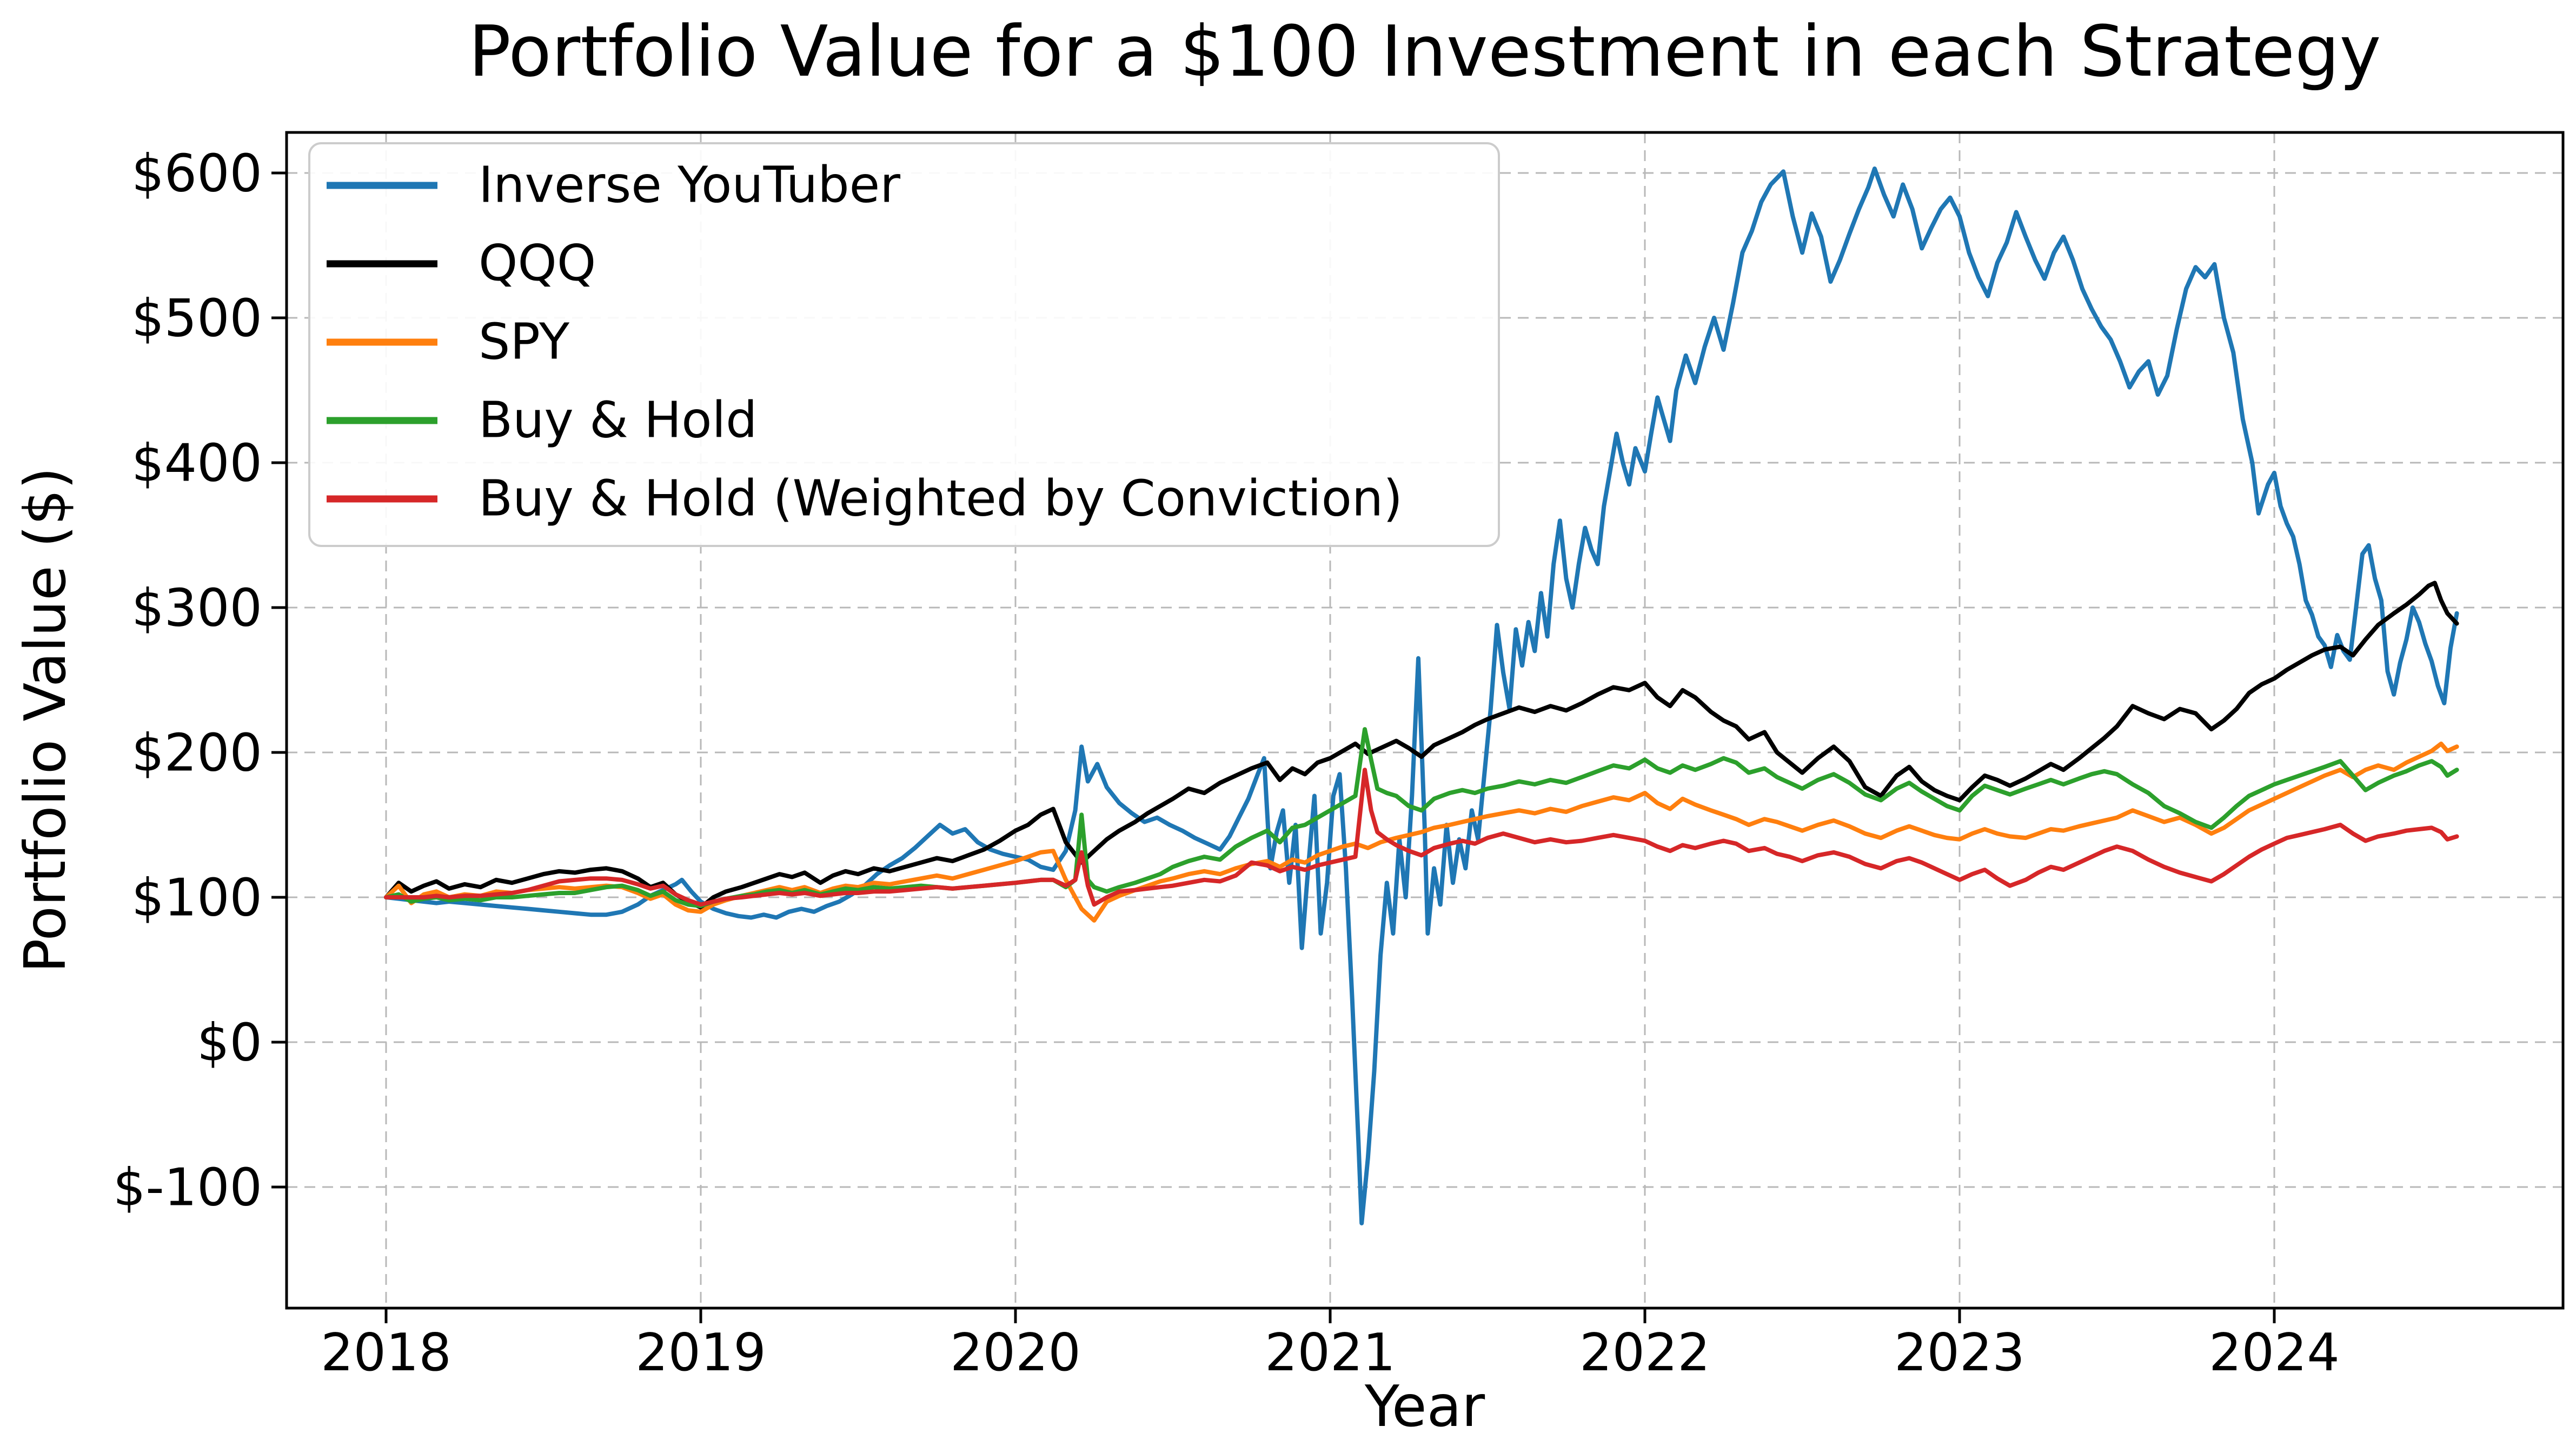 The width and height of the screenshot is (2576, 1440). What do you see at coordinates (386, 1353) in the screenshot?
I see `x-tick-label-2018: 2018` at bounding box center [386, 1353].